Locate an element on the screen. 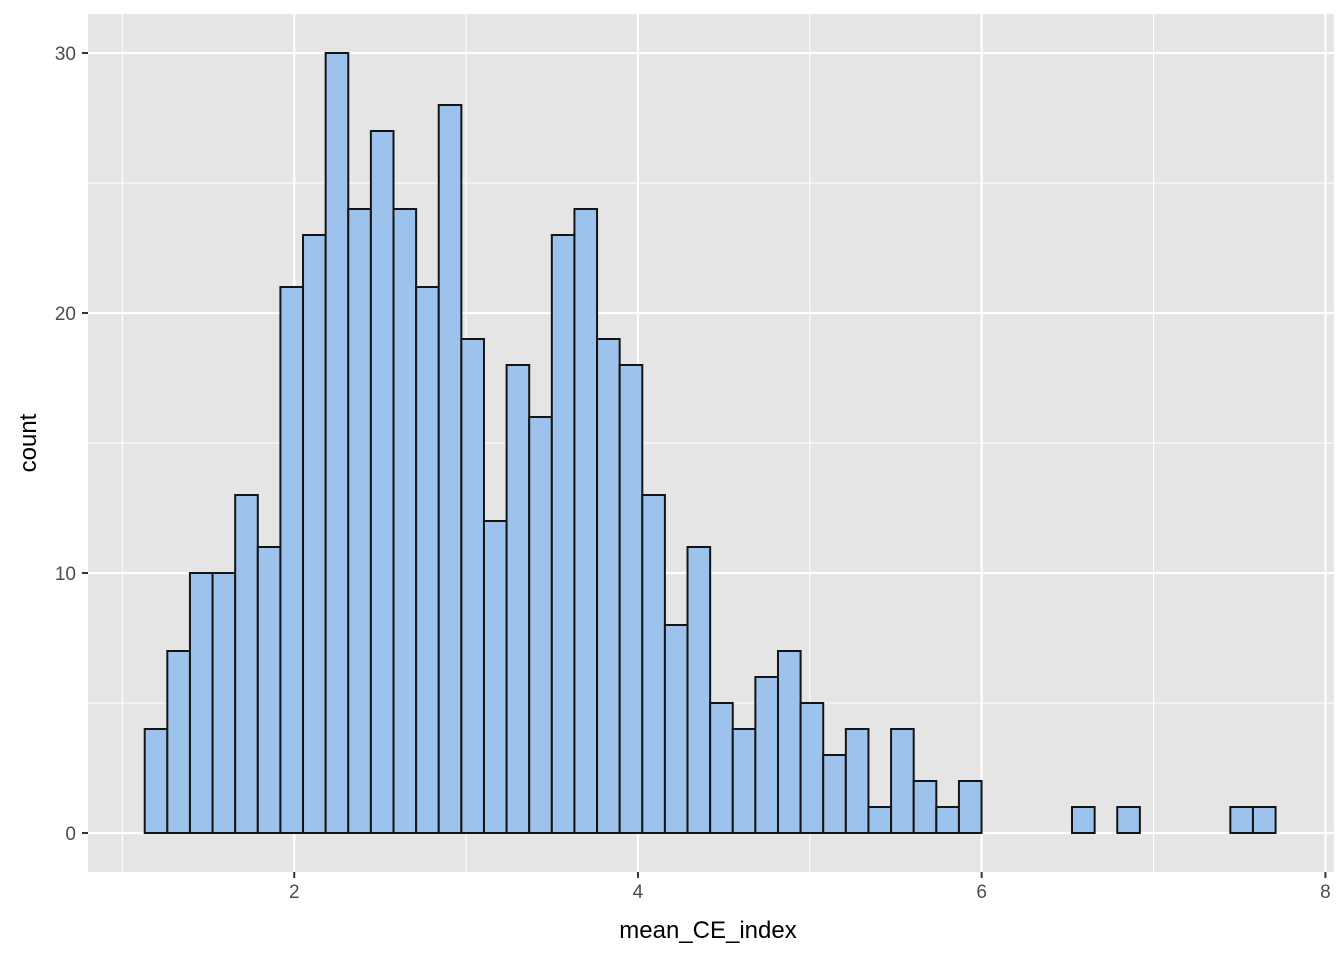 This screenshot has height=960, width=1344. y-axis-title: count is located at coordinates (28, 442).